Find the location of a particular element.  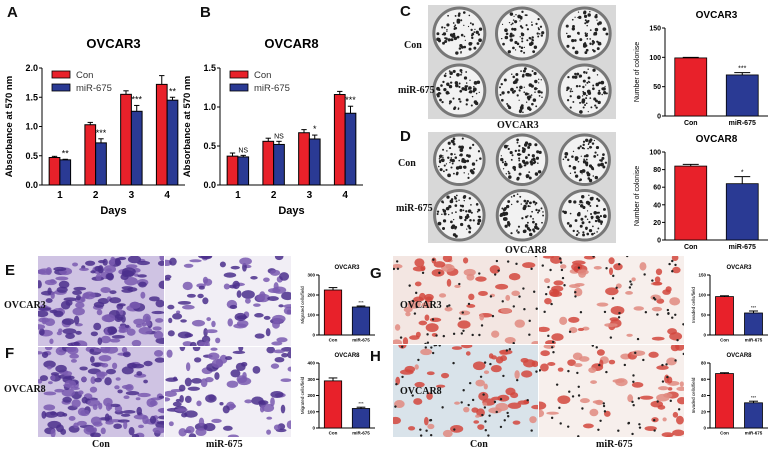

photo-caption-ovcar3: OVCAR3 is located at coordinates (518, 125).